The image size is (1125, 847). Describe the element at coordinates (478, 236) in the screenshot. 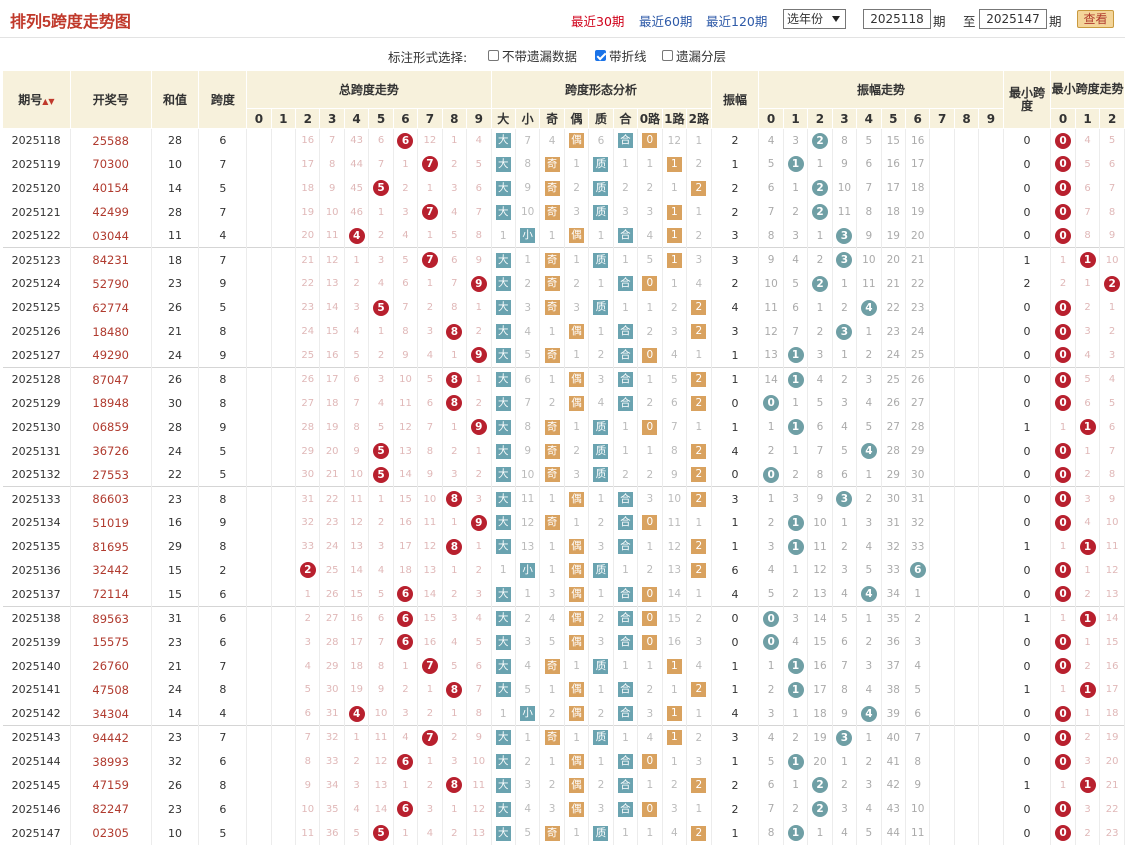

I see `omission-value: 8` at that location.